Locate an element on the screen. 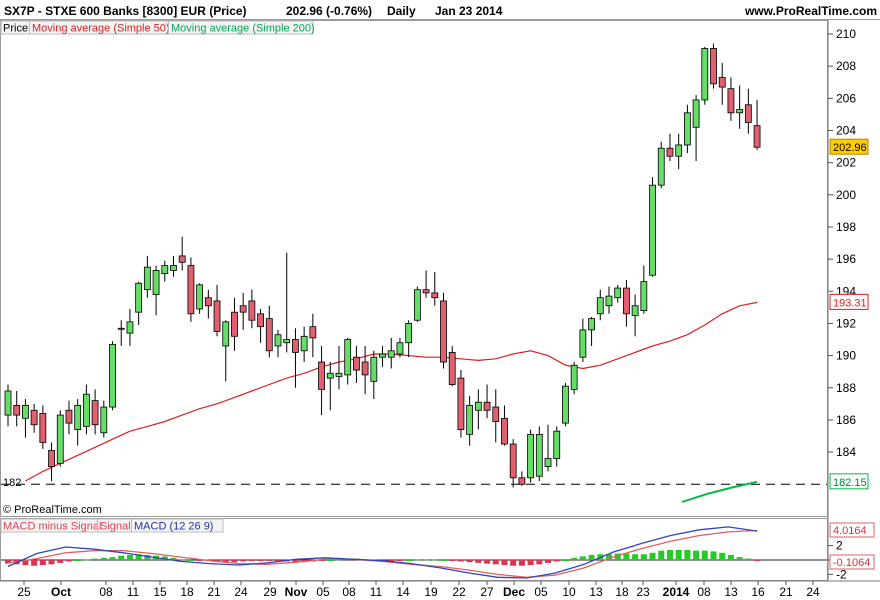  legend-ma50: Moving average (Simple 50) is located at coordinates (101, 29).